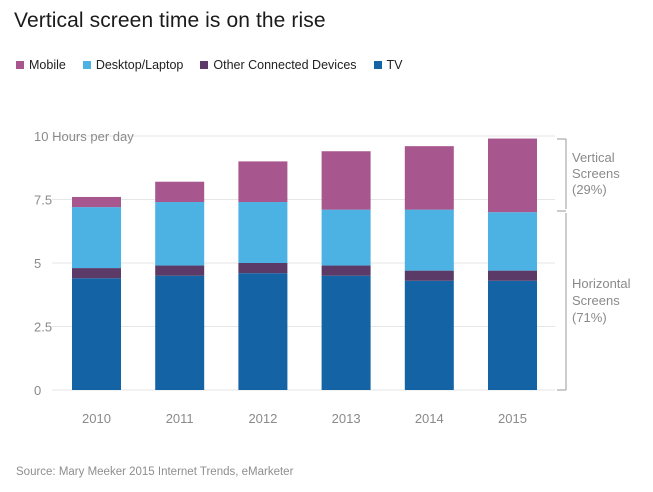 The width and height of the screenshot is (653, 492). I want to click on legend-item-desktop: Desktop/Laptop, so click(133, 65).